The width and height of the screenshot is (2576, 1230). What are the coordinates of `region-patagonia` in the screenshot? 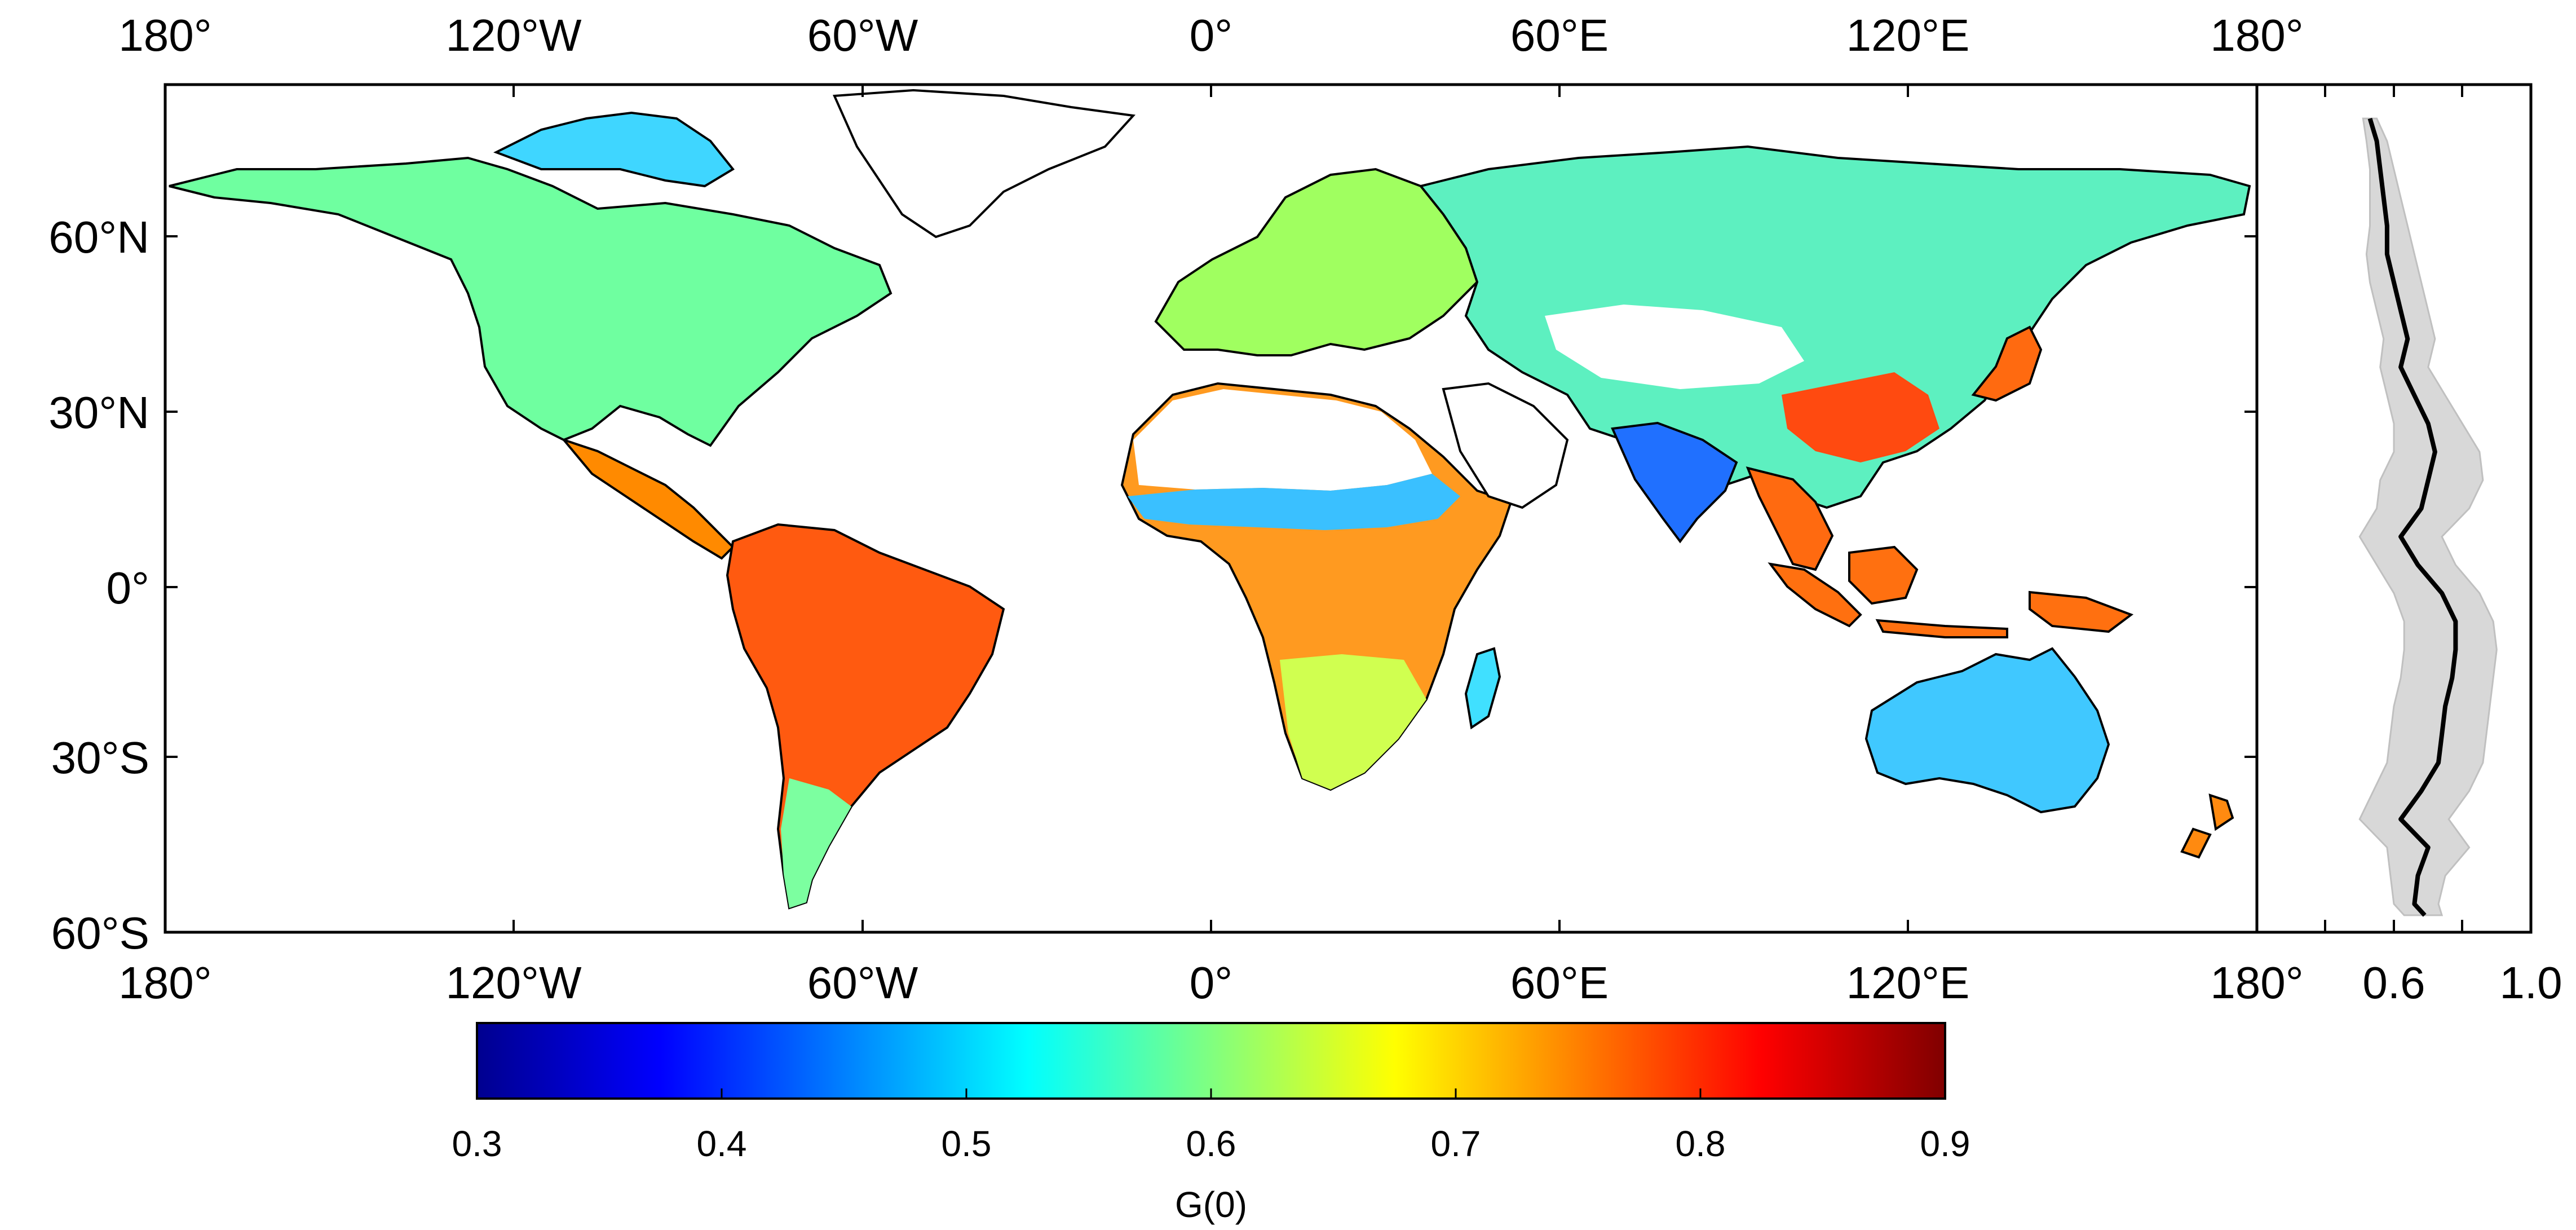 It's located at (816, 843).